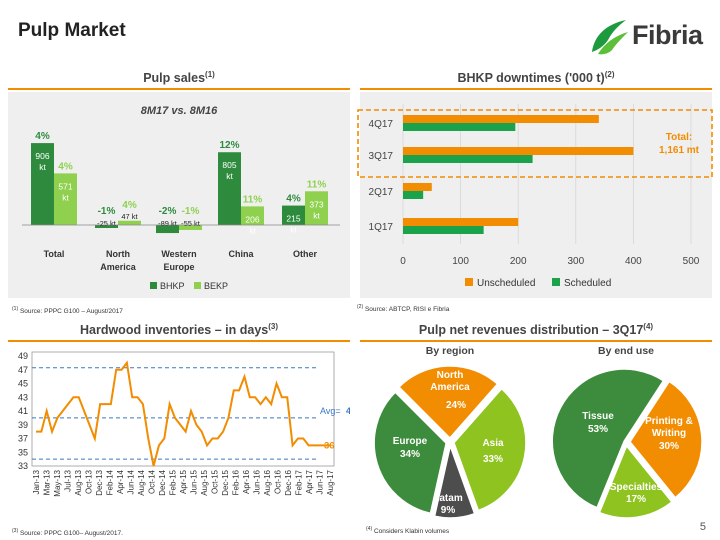 The width and height of the screenshot is (720, 540). Describe the element at coordinates (118, 254) in the screenshot. I see `category-label: North` at that location.